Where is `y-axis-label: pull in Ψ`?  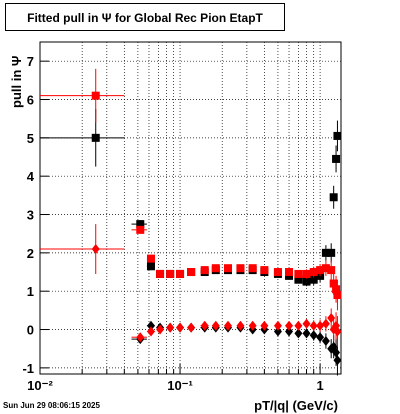
y-axis-label: pull in Ψ is located at coordinates (16, 82).